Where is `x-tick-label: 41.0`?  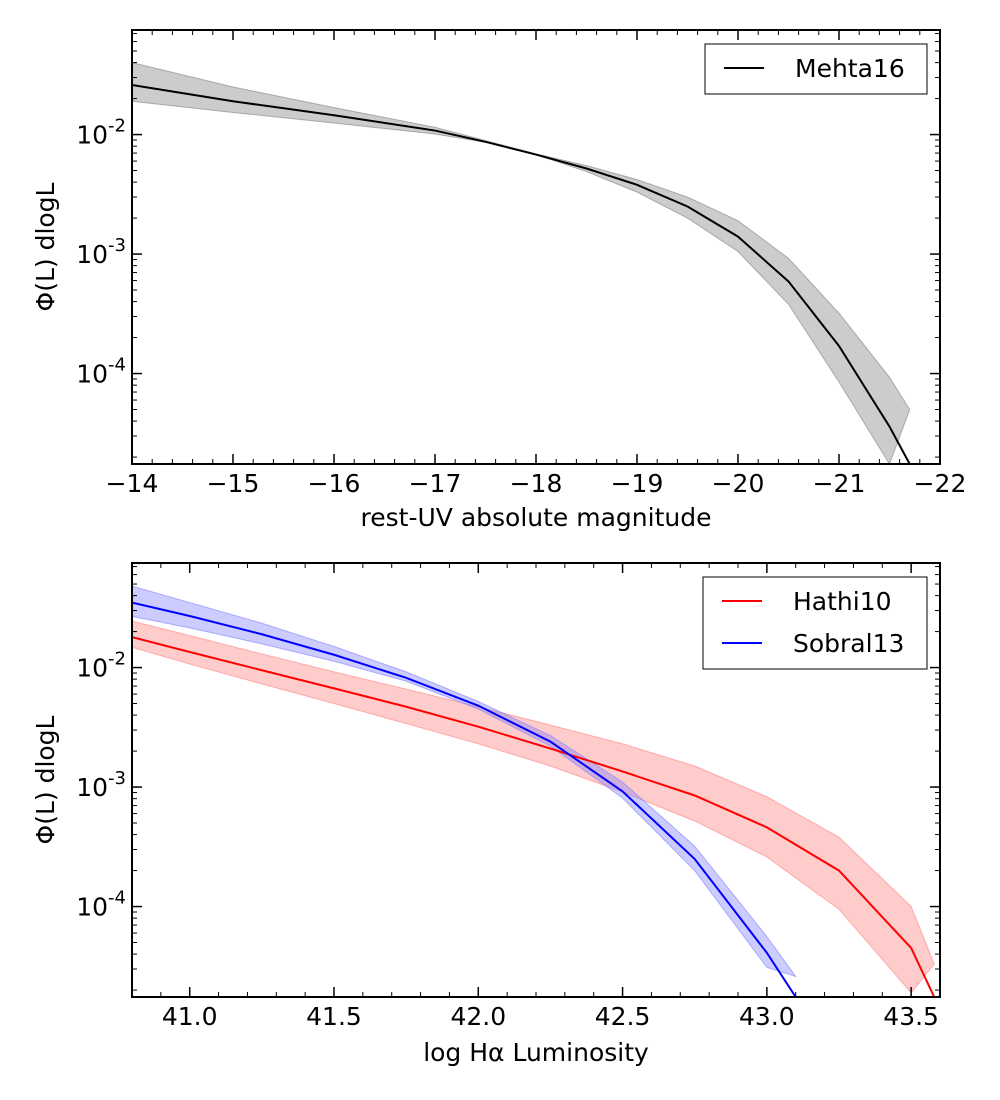
x-tick-label: 41.0 is located at coordinates (190, 1016).